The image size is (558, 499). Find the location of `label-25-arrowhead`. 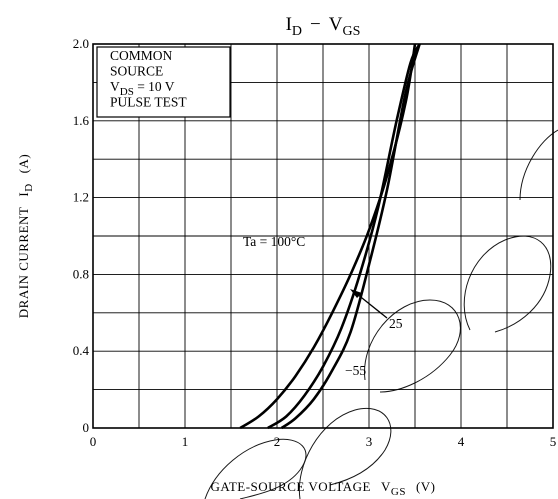

label-25-arrowhead is located at coordinates (356, 293).